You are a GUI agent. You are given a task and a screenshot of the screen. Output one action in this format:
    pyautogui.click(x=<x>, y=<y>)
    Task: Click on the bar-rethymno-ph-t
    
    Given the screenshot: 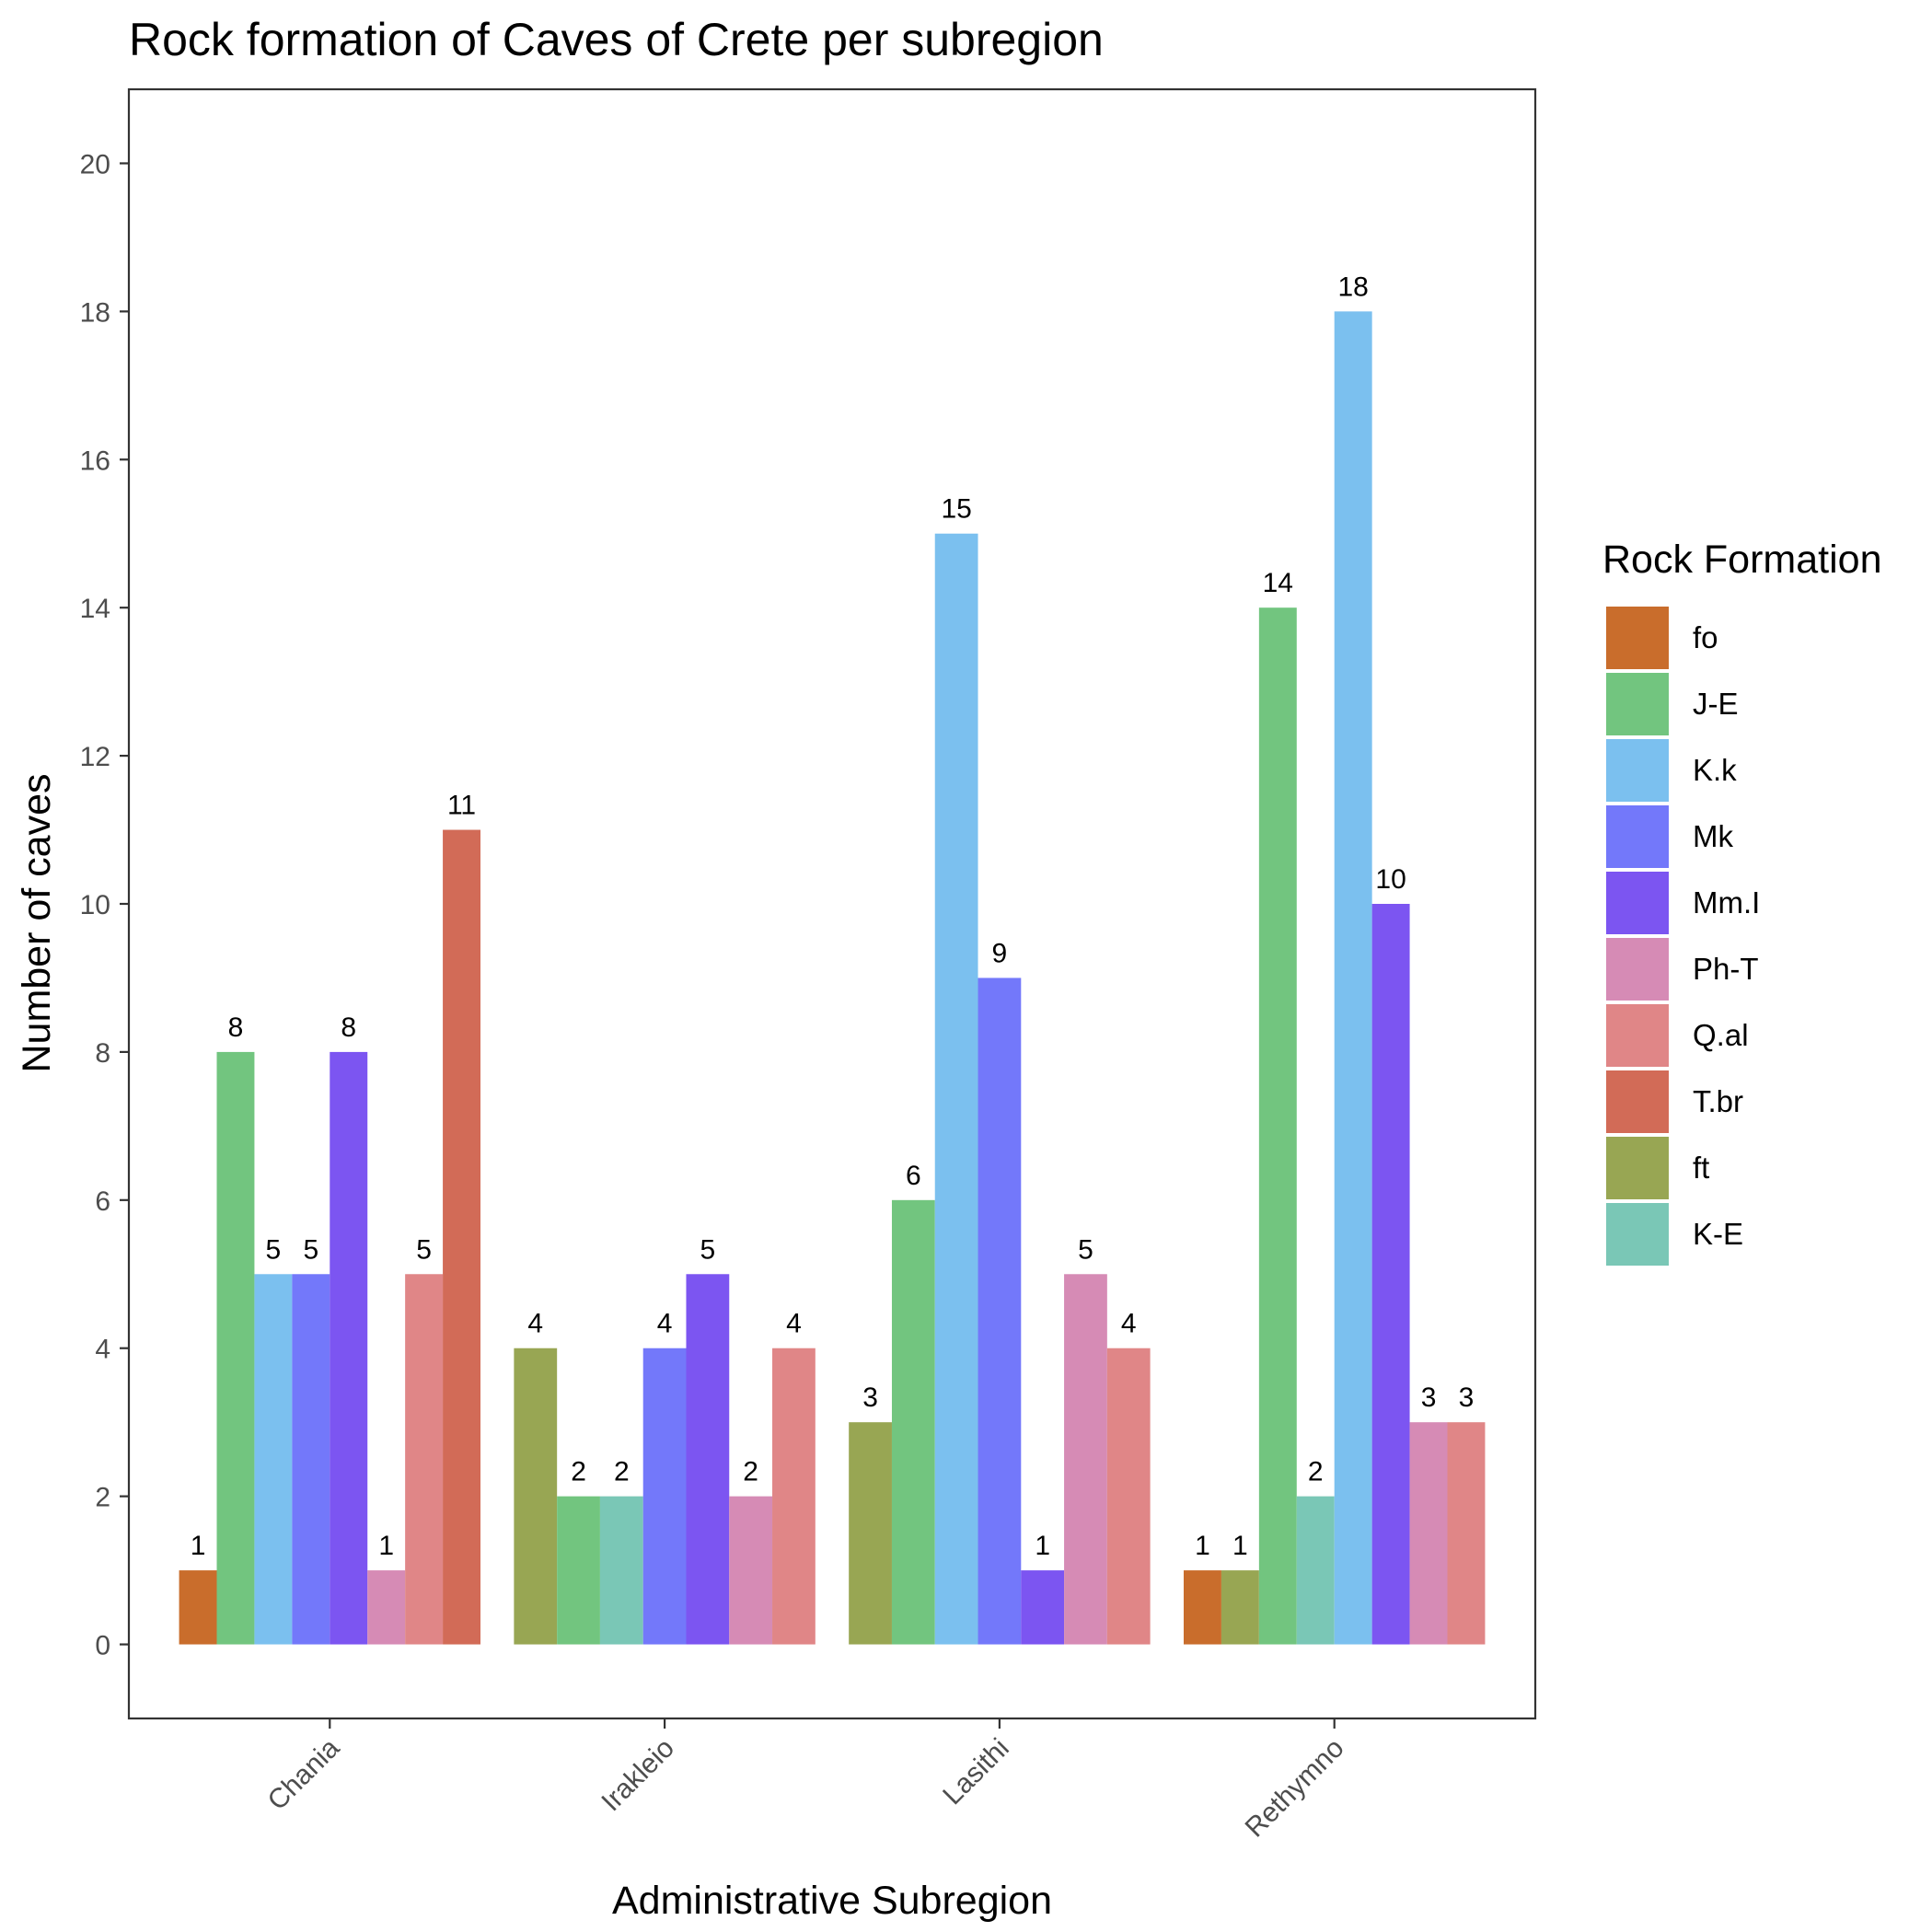 What is the action you would take?
    pyautogui.click(x=1429, y=1534)
    